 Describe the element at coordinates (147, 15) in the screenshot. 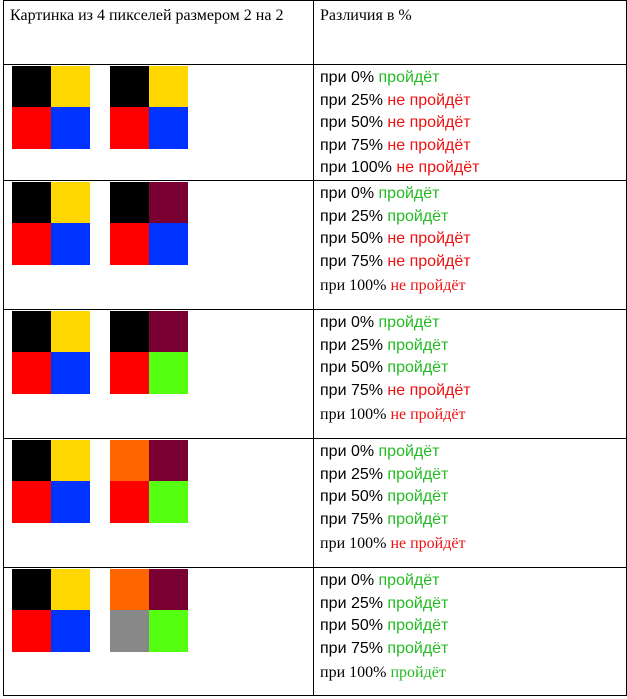

I see `header-picture-label: Картинка из 4 пикселей размером 2 на 2` at that location.